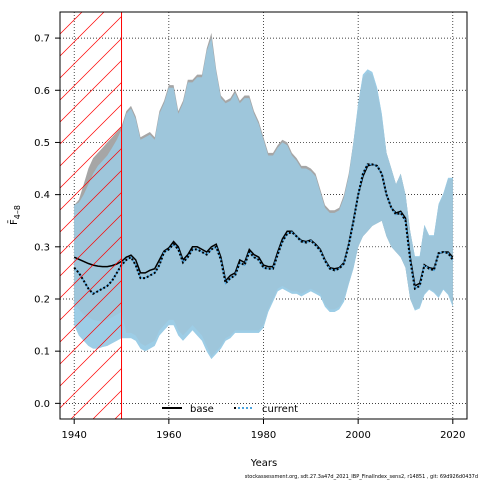  What do you see at coordinates (17, 212) in the screenshot?
I see `y-axis-title-sub: 4–8` at bounding box center [17, 212].